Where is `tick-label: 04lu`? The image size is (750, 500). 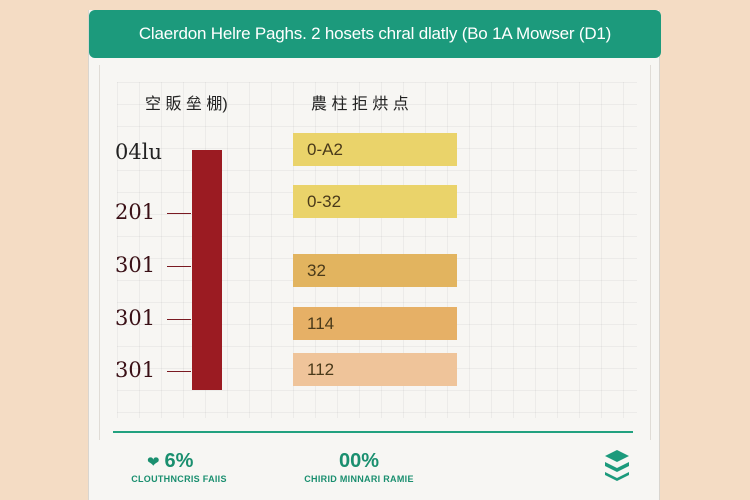 tick-label: 04lu is located at coordinates (138, 152).